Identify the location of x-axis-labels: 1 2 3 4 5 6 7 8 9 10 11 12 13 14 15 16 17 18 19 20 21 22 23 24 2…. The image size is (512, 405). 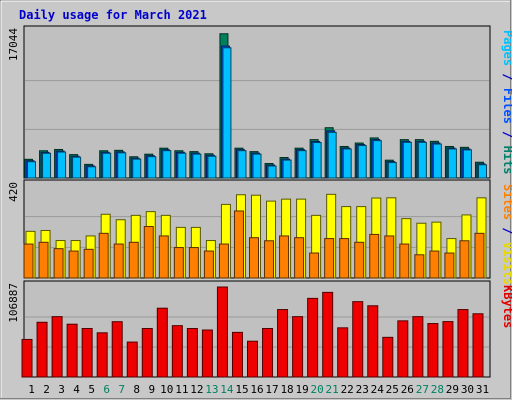
(258, 389).